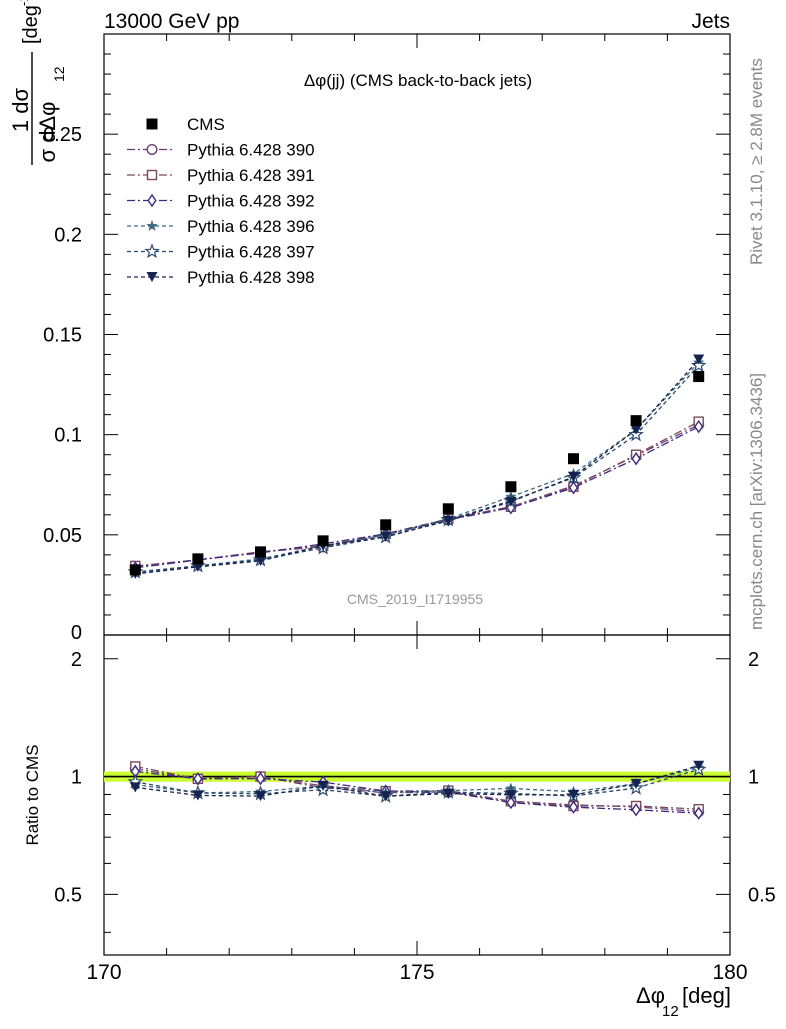 This screenshot has height=1029, width=786. What do you see at coordinates (152, 225) in the screenshot?
I see `legend-marker-p396` at bounding box center [152, 225].